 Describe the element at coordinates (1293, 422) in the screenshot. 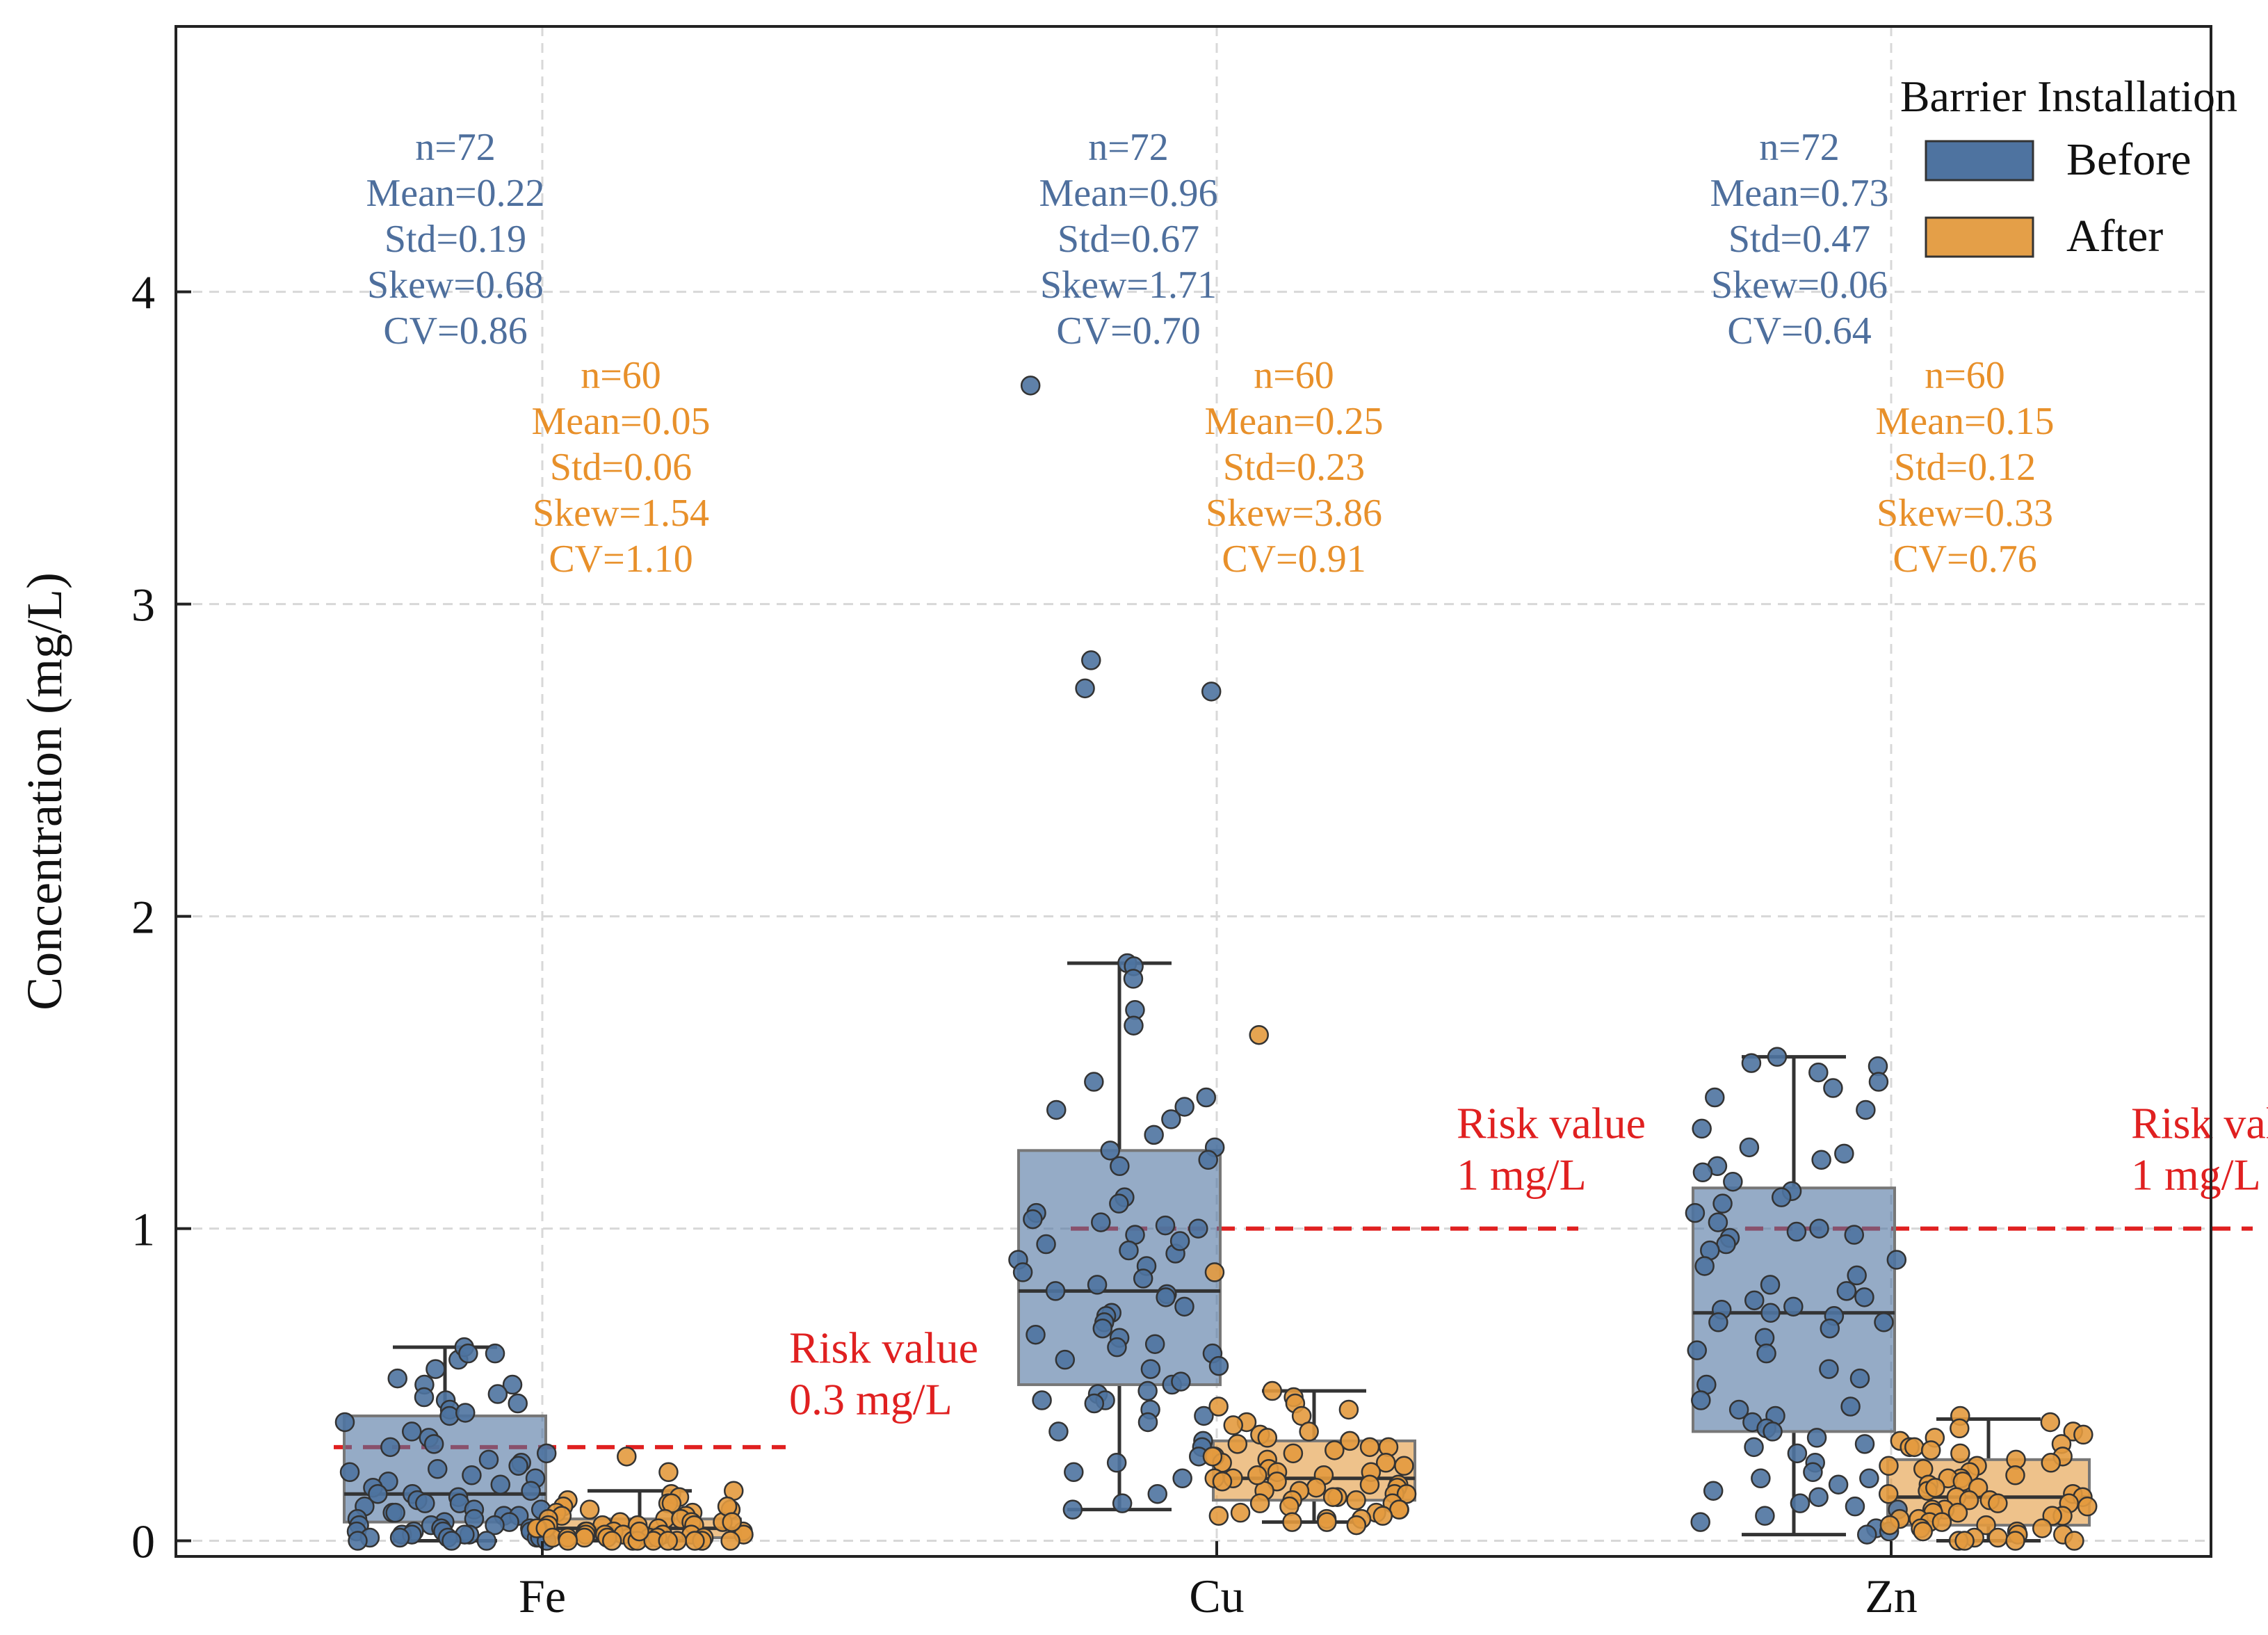

I see `stat-line: Mean=0.25` at that location.